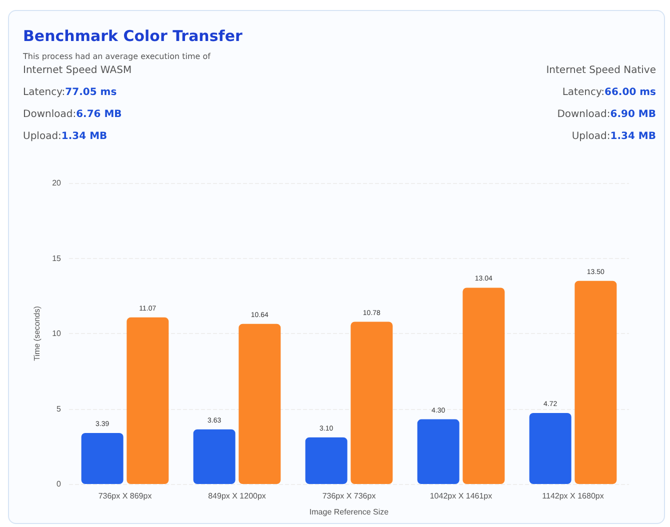 Image resolution: width=670 pixels, height=527 pixels. What do you see at coordinates (57, 258) in the screenshot?
I see `y-tick-label: 15` at bounding box center [57, 258].